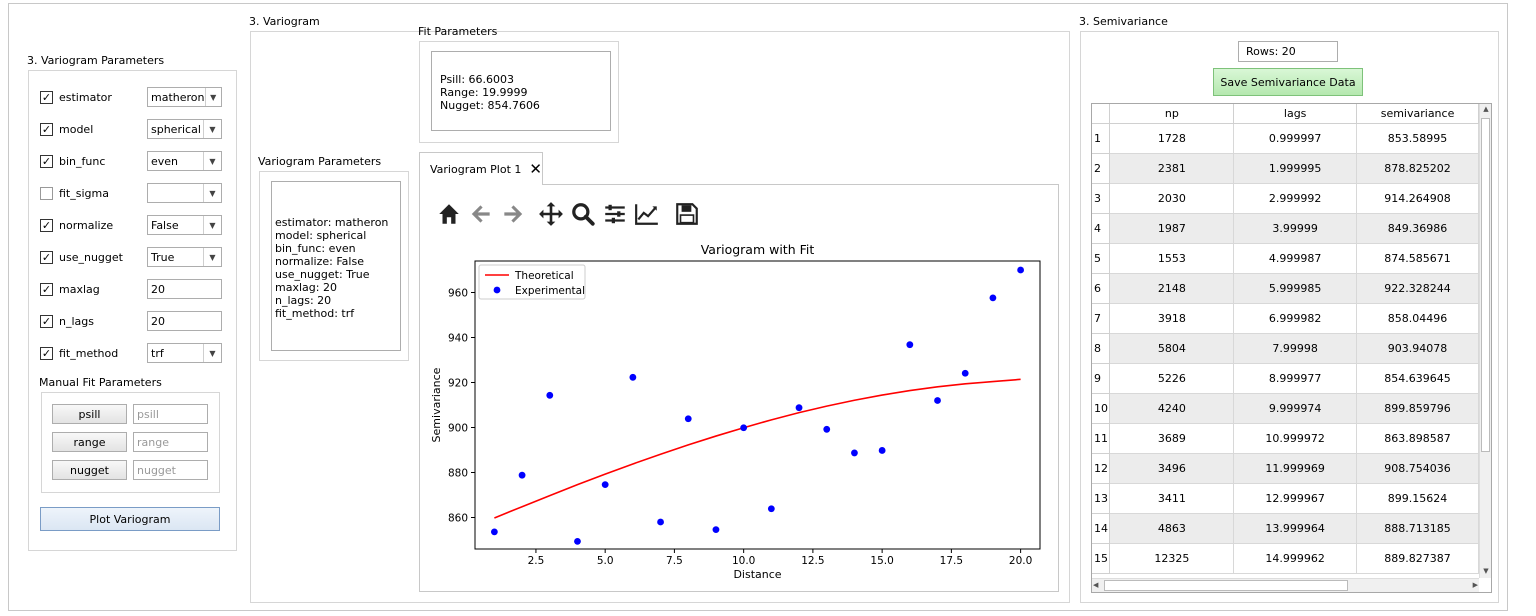 The height and width of the screenshot is (616, 1536). I want to click on table-cell: 5804, so click(1172, 348).